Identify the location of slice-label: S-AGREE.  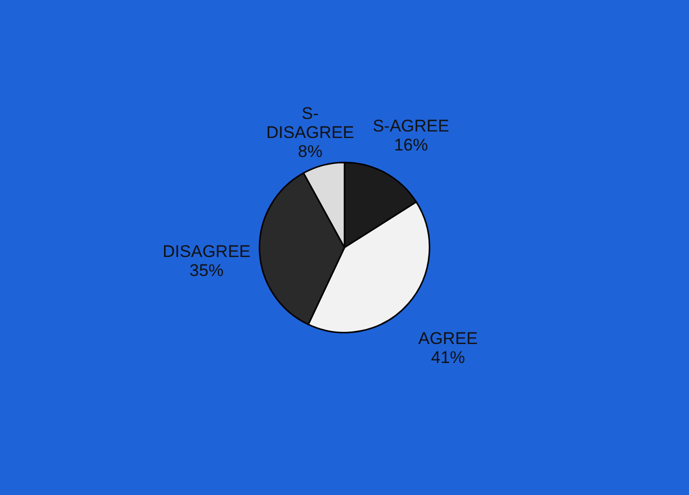
(411, 126).